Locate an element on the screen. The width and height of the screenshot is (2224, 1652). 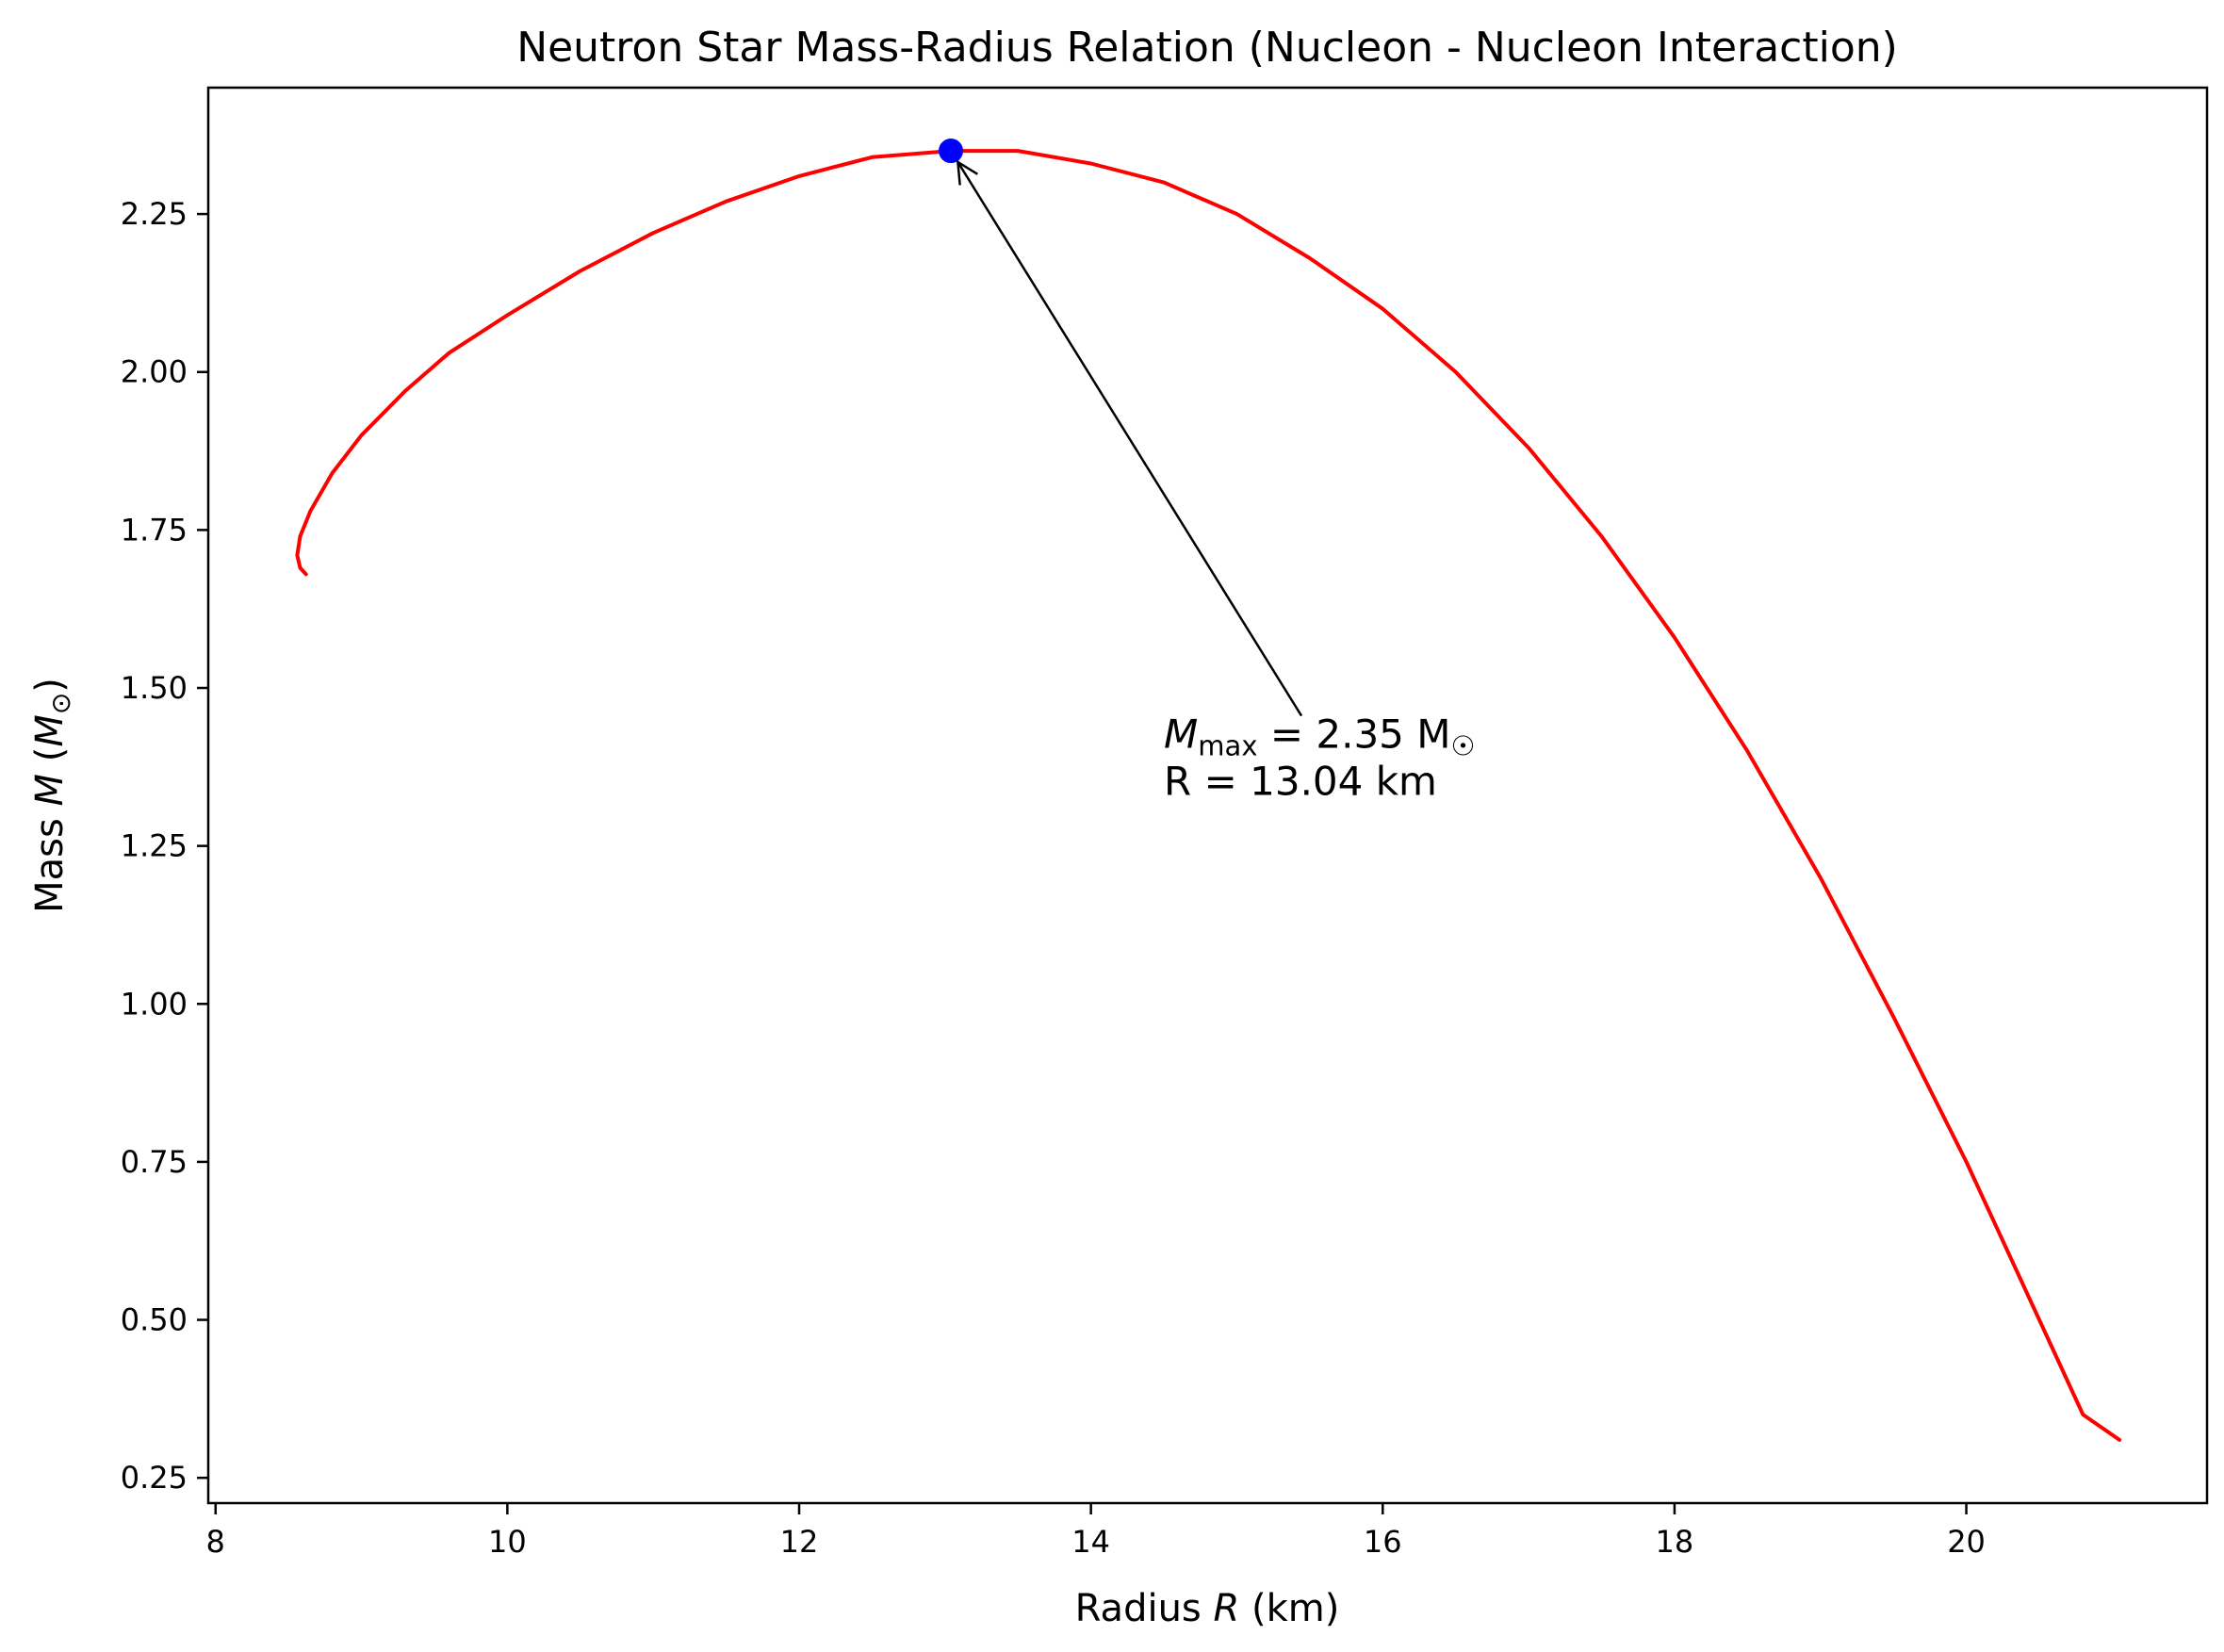
x-axis-label: Radius R (km) is located at coordinates (1208, 1609).